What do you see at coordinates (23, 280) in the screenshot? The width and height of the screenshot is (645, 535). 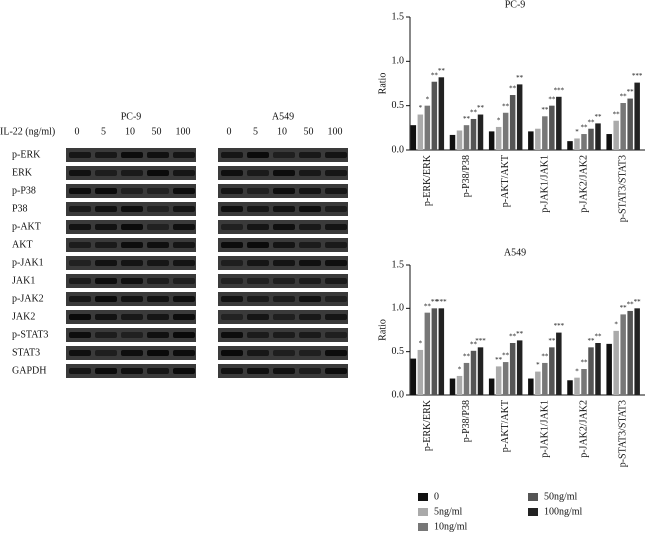 I see `protein-label: JAK1` at bounding box center [23, 280].